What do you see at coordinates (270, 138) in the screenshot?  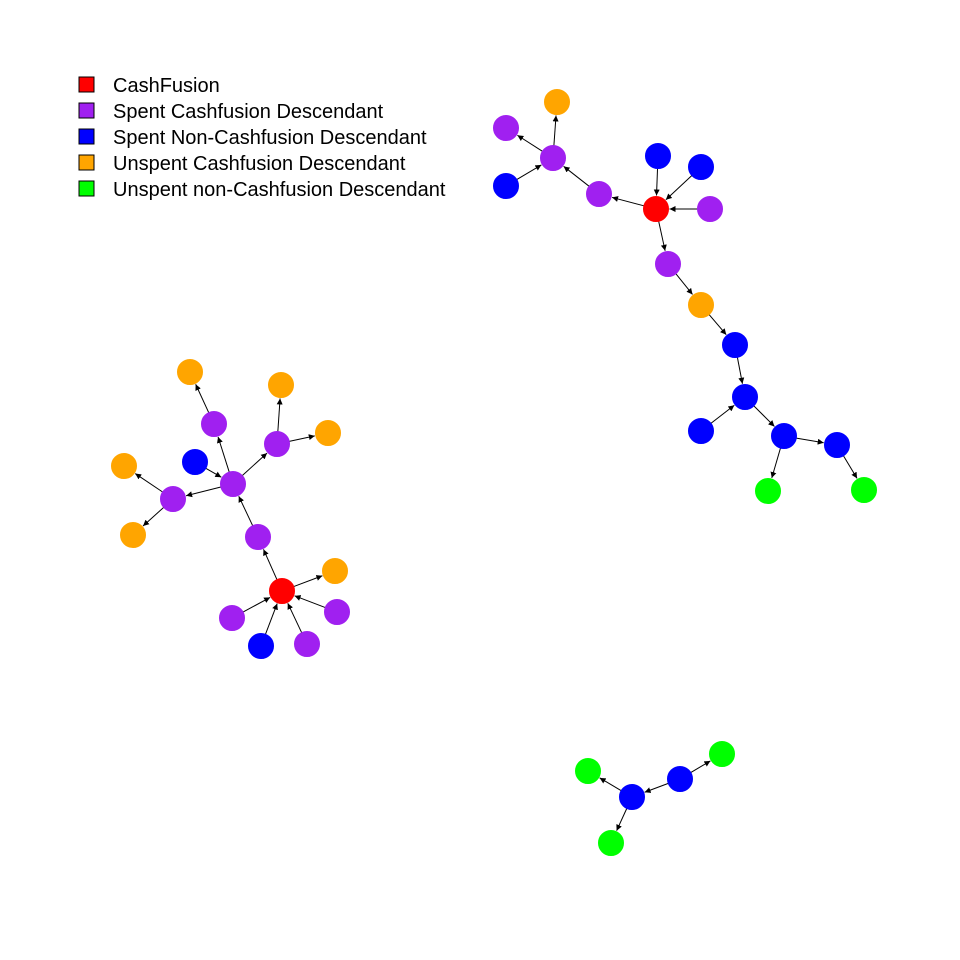 I see `legend-label-spent-non-cashfusion: Spent Non-Cashfusion Descendant` at bounding box center [270, 138].